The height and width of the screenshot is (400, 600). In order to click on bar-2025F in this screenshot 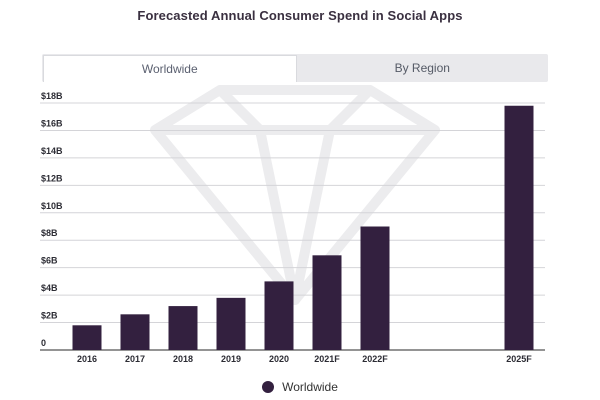, I will do `click(519, 227)`.